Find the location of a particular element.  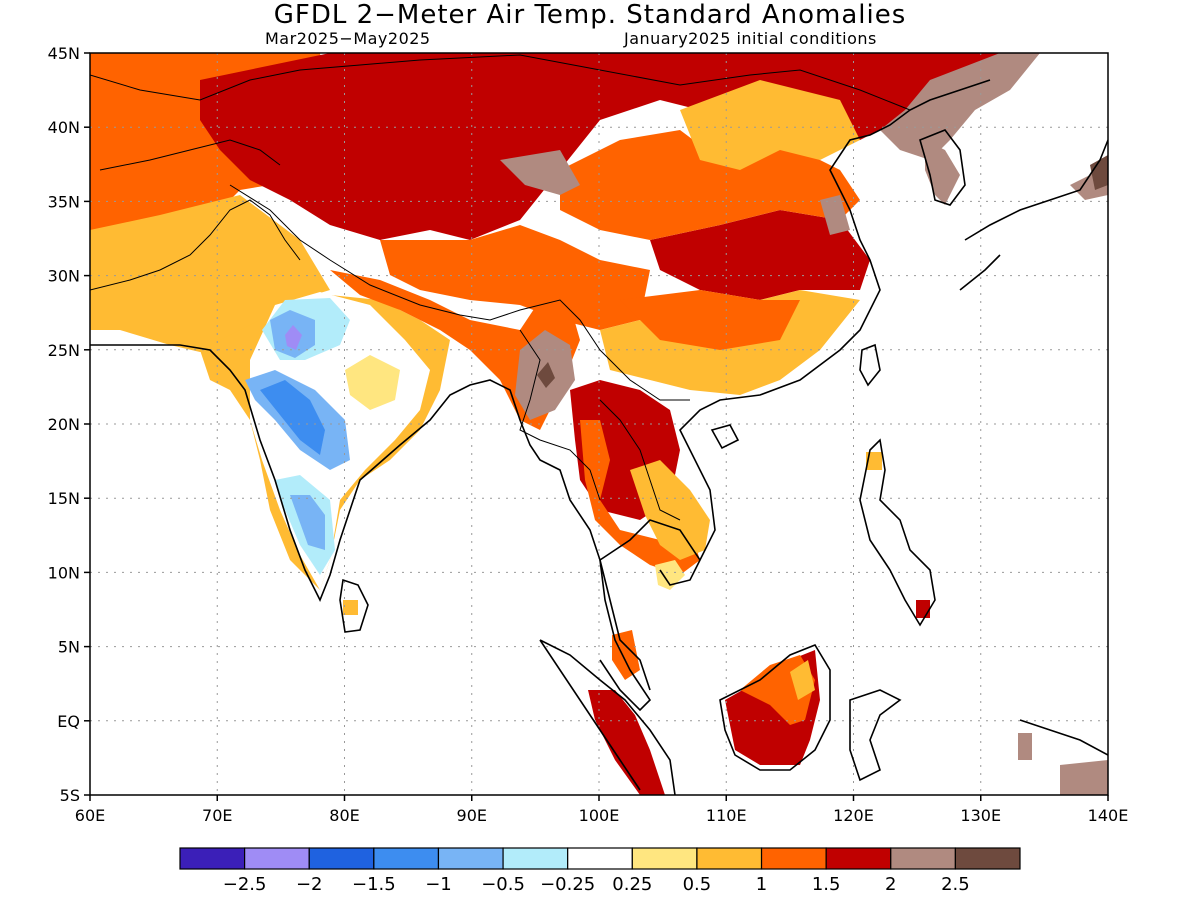

anomaly-region-tibet-orange is located at coordinates (515, 277).